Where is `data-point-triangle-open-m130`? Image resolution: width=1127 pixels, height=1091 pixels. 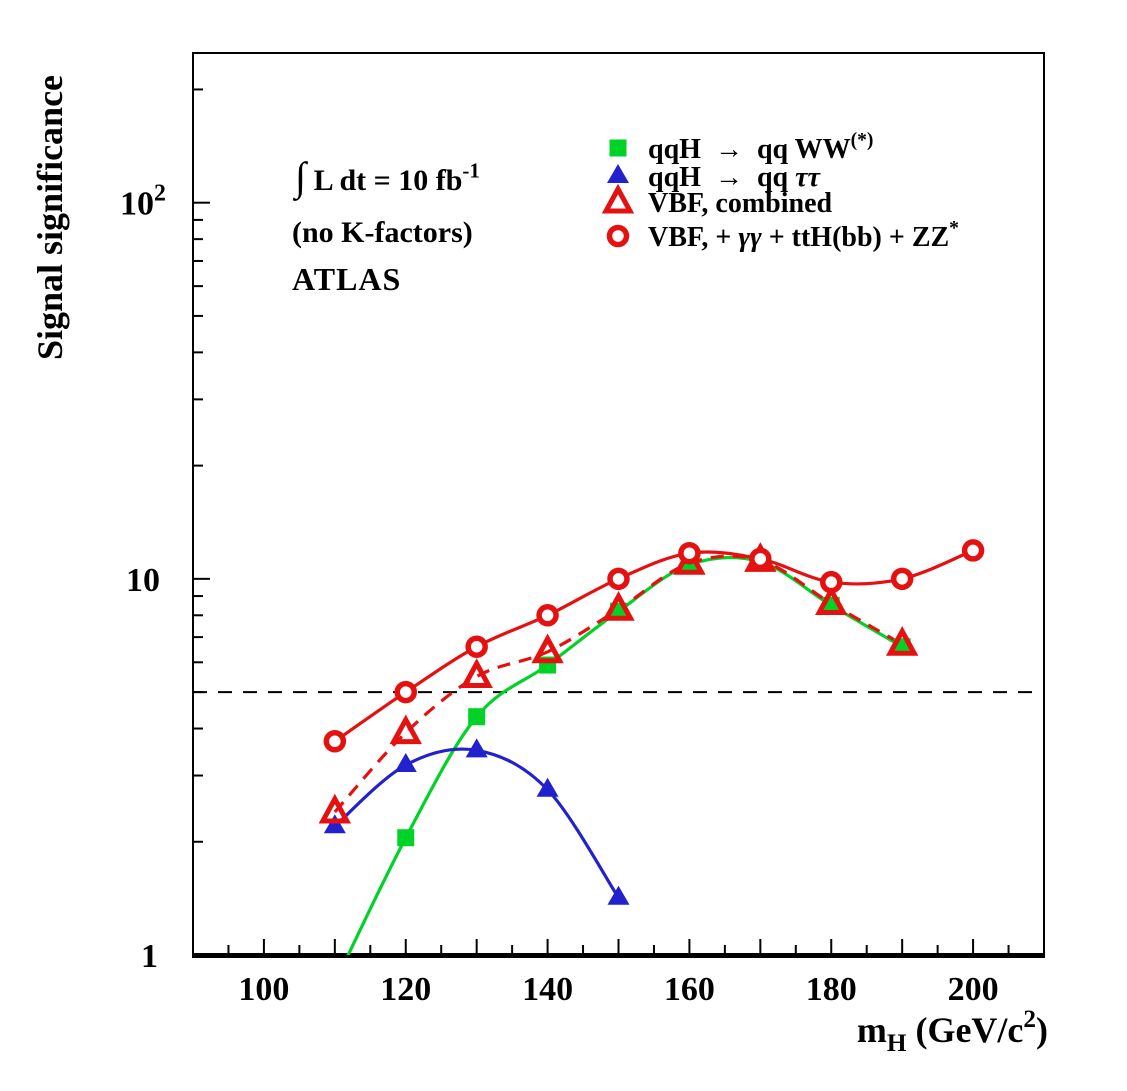
data-point-triangle-open-m130 is located at coordinates (476, 673).